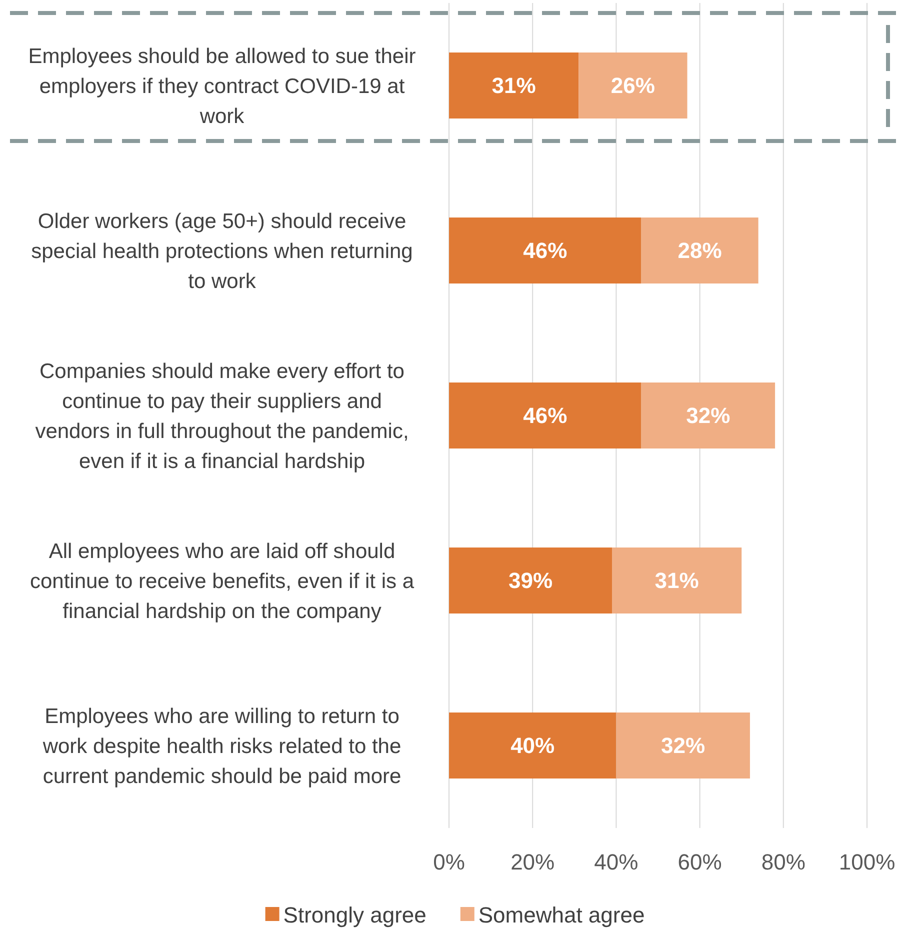  What do you see at coordinates (783, 862) in the screenshot?
I see `x-tick-label: 80%` at bounding box center [783, 862].